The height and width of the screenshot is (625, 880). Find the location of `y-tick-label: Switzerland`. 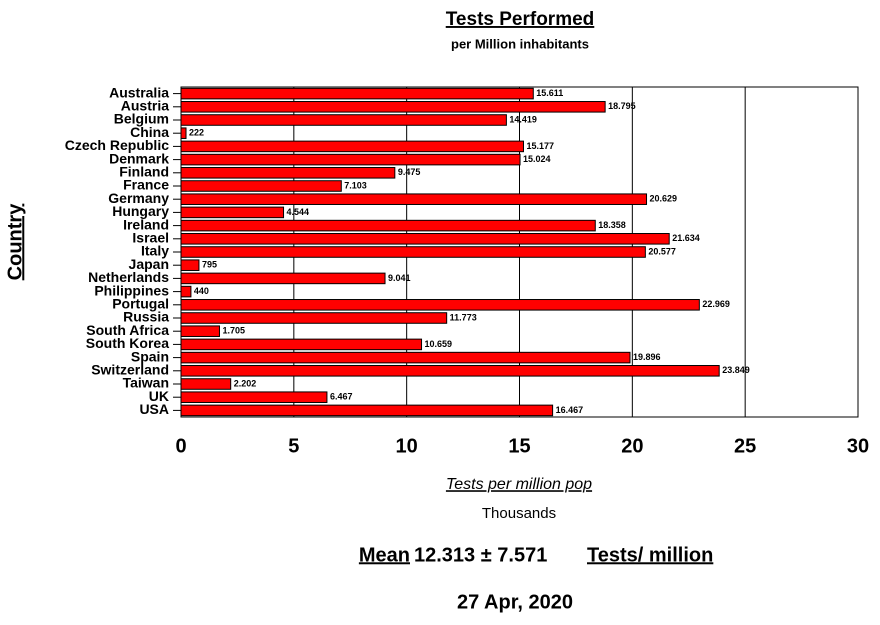

y-tick-label: Switzerland is located at coordinates (130, 370).